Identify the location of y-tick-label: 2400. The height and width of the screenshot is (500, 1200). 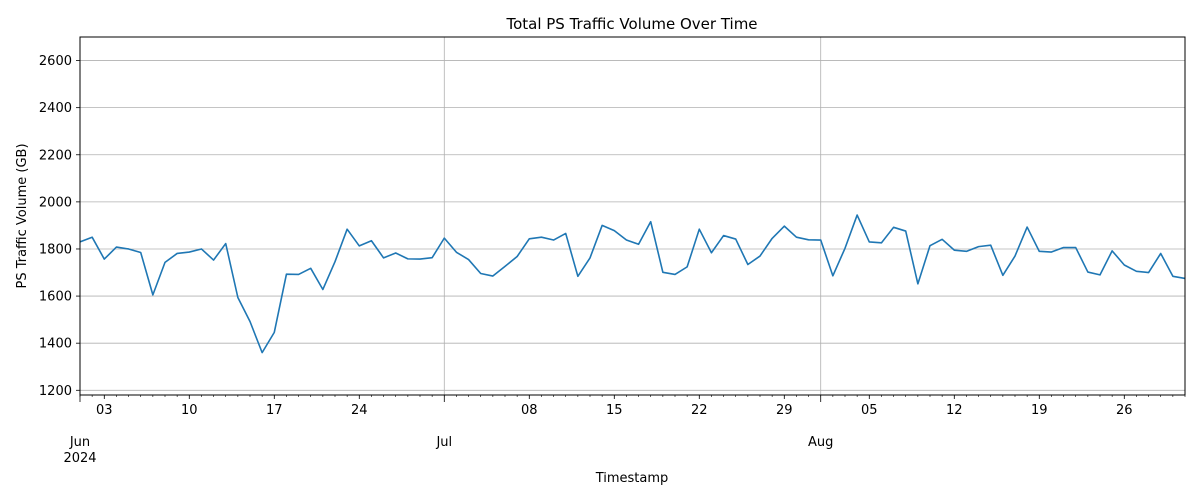
(55, 108).